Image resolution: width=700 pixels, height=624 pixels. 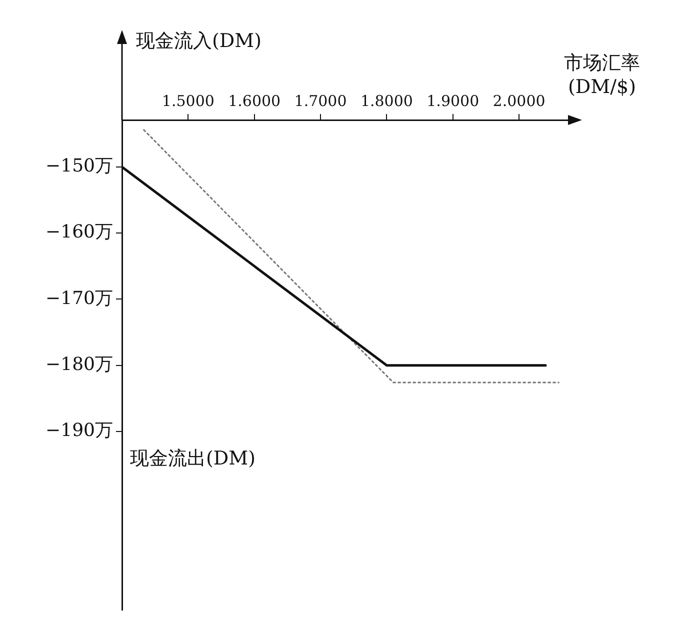 What do you see at coordinates (519, 101) in the screenshot?
I see `x-tick-label: 2.0000` at bounding box center [519, 101].